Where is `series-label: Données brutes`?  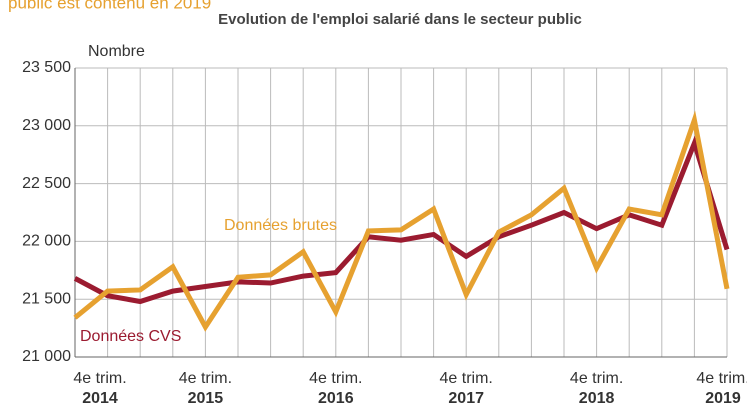 series-label: Données brutes is located at coordinates (280, 225).